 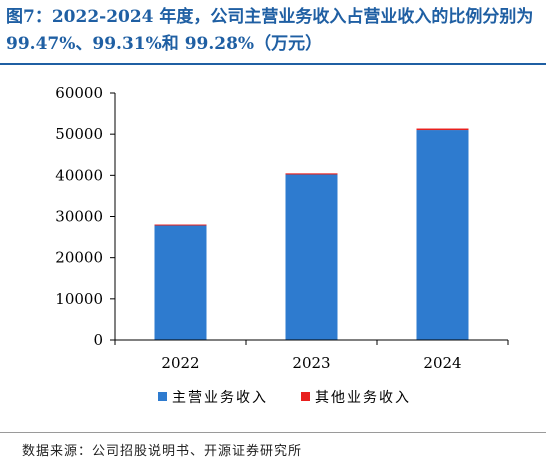 What do you see at coordinates (442, 129) in the screenshot?
I see `bar-other-2024` at bounding box center [442, 129].